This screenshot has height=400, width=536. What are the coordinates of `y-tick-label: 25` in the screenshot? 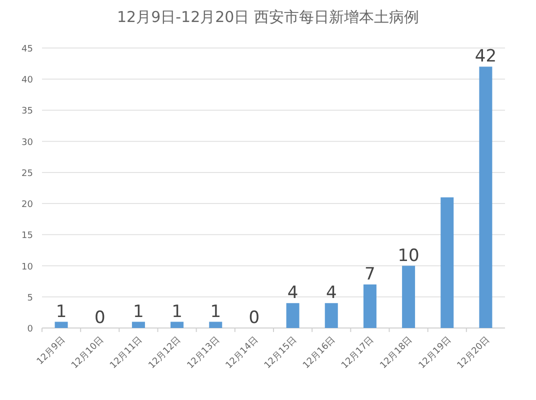 It's located at (27, 173).